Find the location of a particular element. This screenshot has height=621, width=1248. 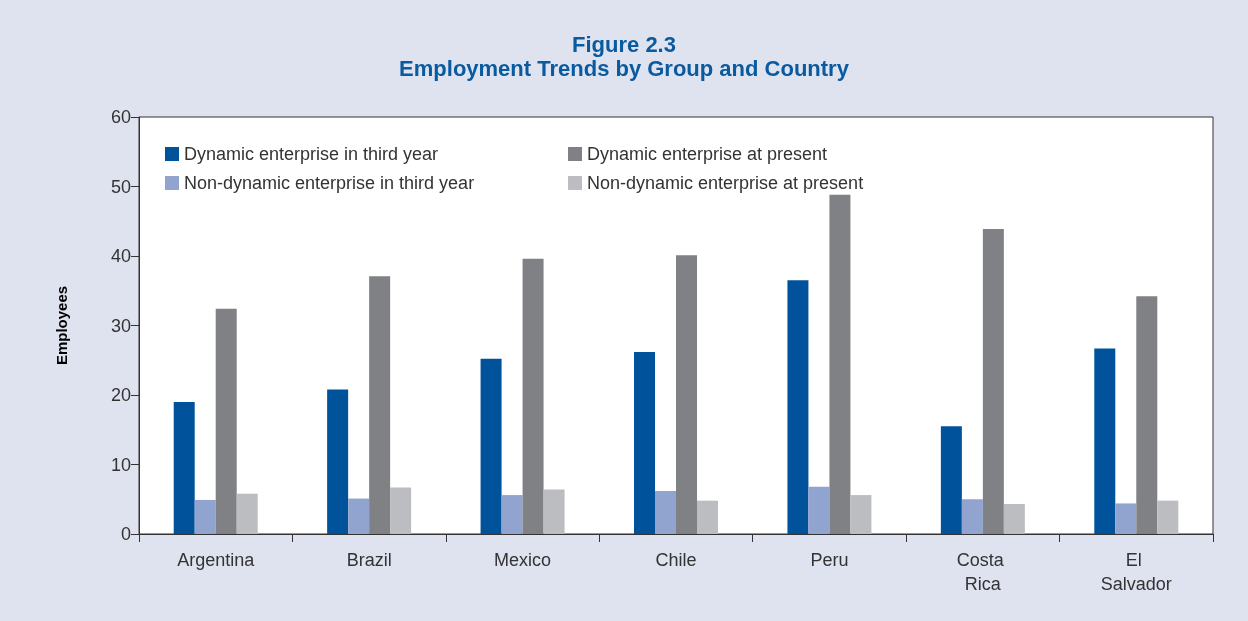

y-tick-label: 10 is located at coordinates (120, 464).